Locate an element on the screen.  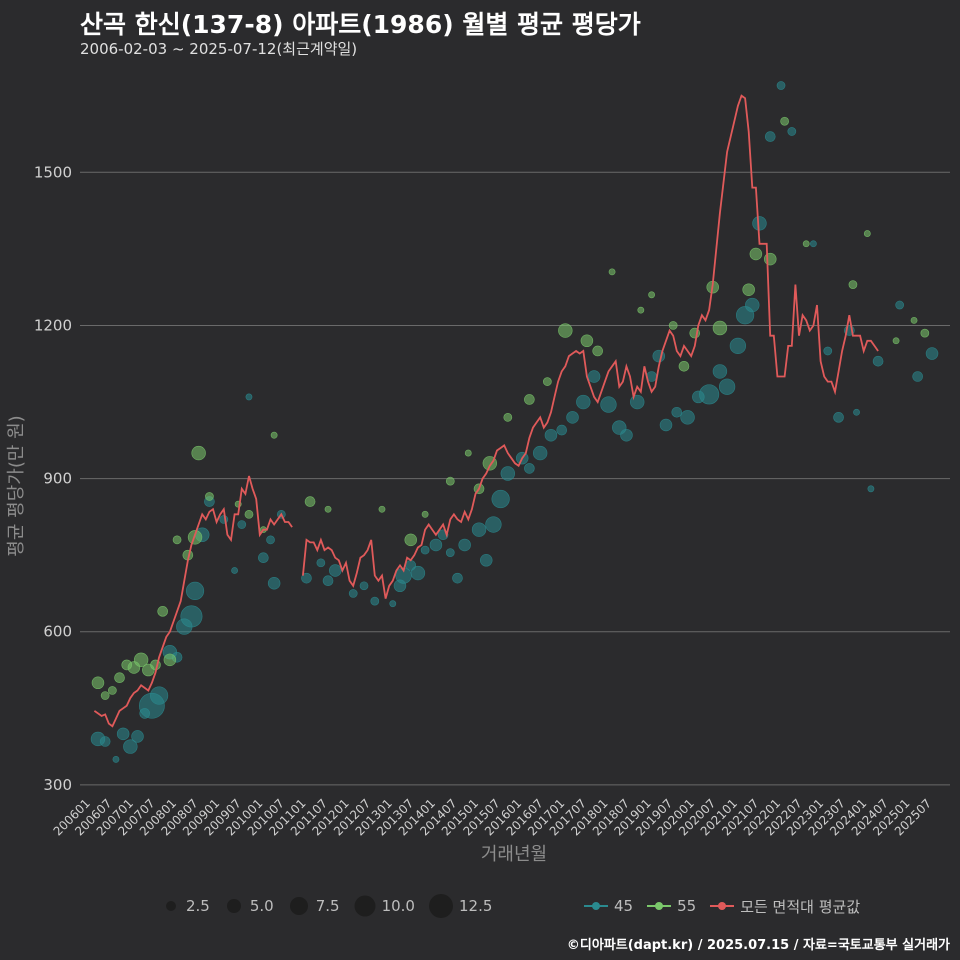
size-legend-item: 10.0 is located at coordinates (383, 906).